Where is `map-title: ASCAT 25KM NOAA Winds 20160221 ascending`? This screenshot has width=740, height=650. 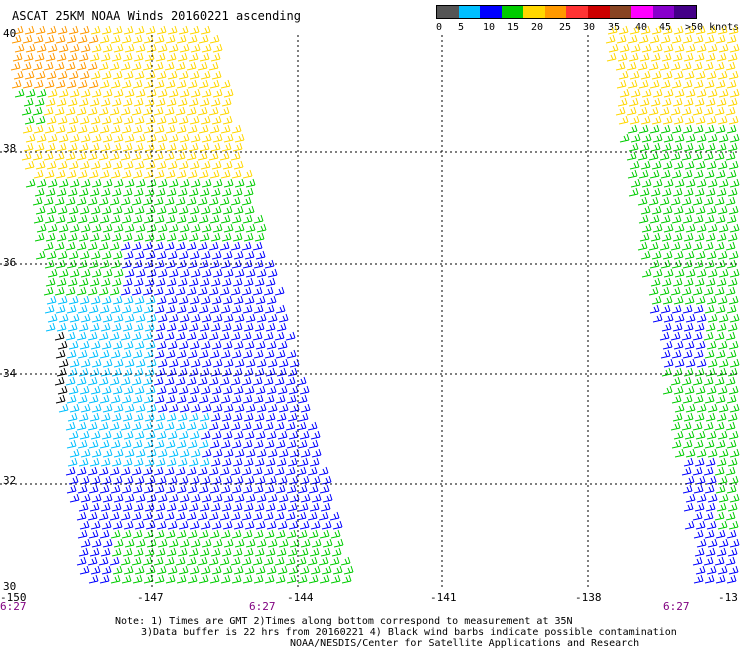 map-title: ASCAT 25KM NOAA Winds 20160221 ascending is located at coordinates (156, 16).